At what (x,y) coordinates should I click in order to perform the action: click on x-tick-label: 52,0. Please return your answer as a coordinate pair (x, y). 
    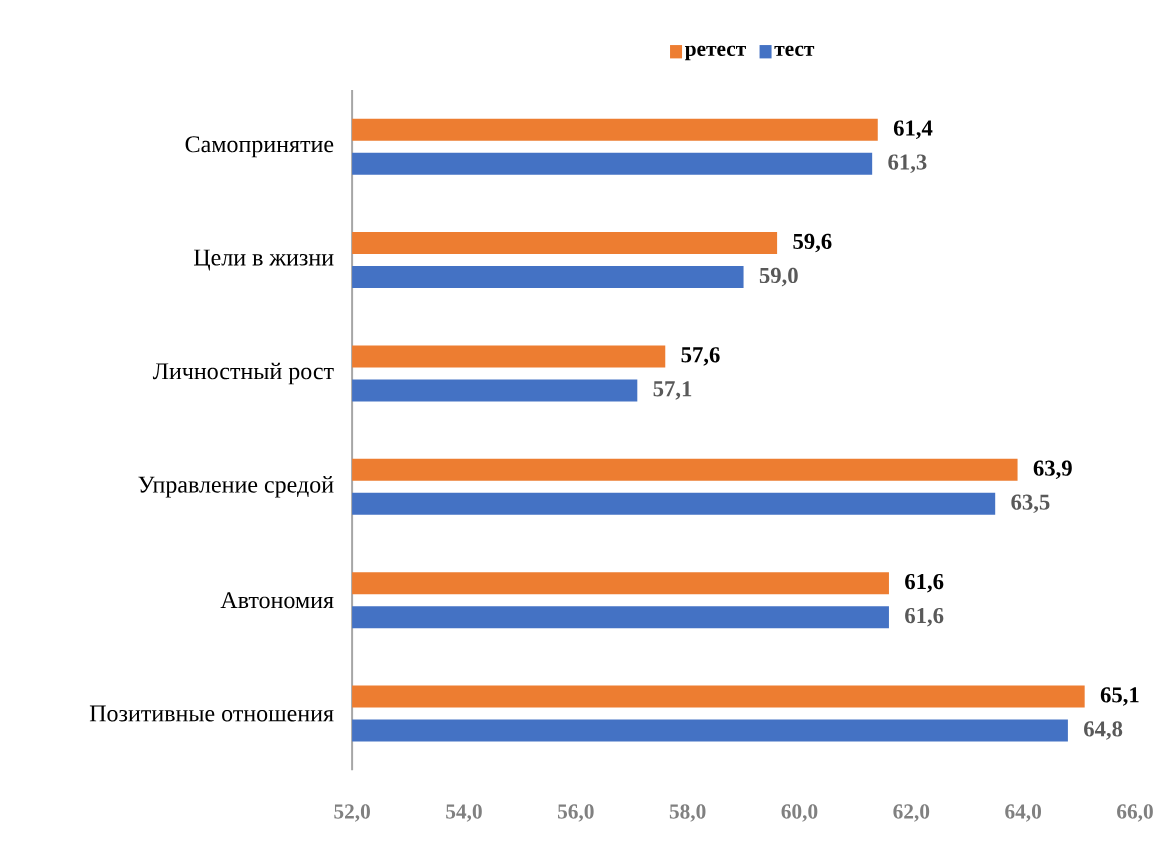
    Looking at the image, I should click on (352, 813).